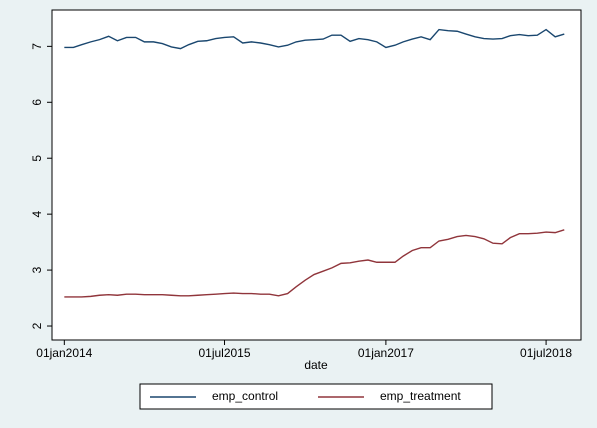  I want to click on y-tick-label: 5, so click(37, 158).